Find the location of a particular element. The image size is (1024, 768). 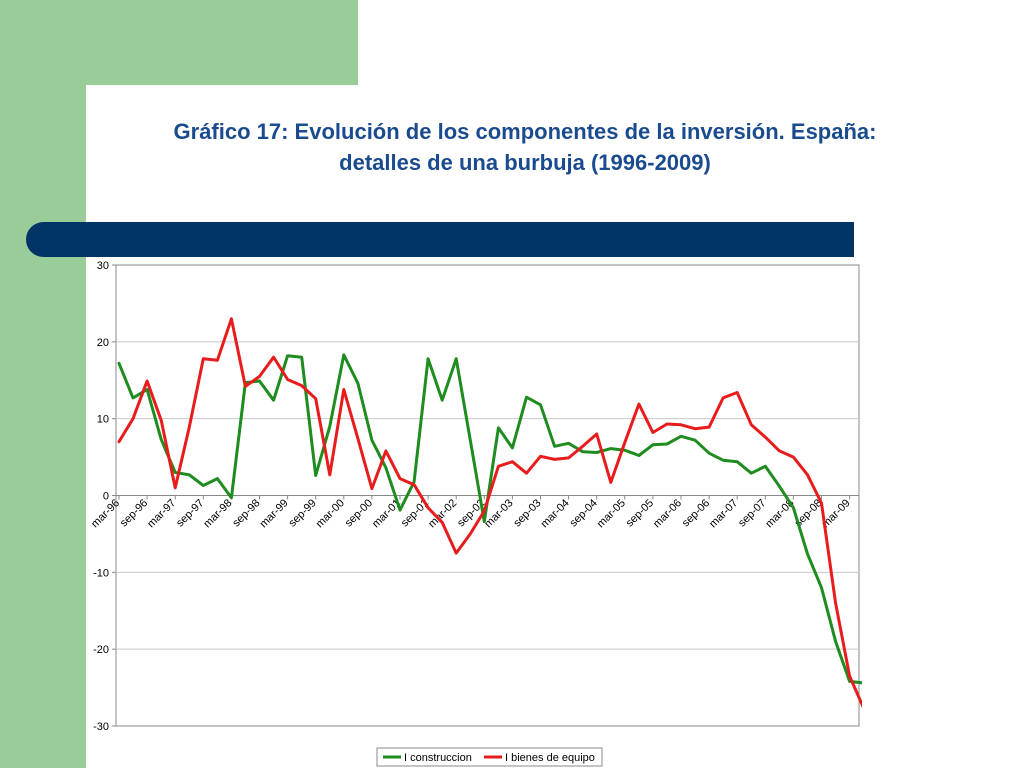

y-tick-label: -30 is located at coordinates (101, 727).